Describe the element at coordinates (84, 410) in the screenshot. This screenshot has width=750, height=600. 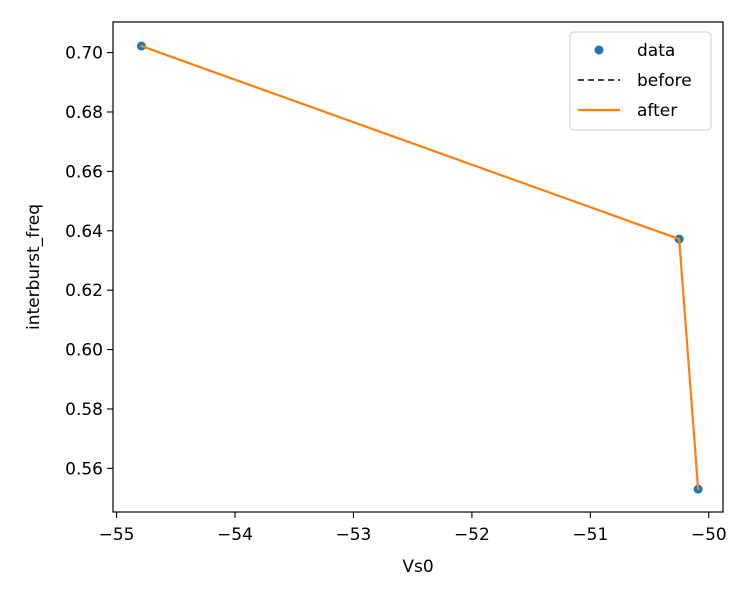
I see `y-tick-label: 0.58` at that location.